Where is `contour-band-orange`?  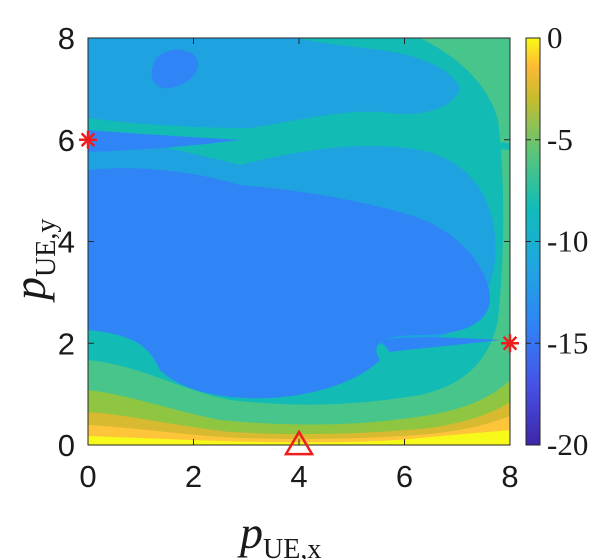
contour-band-orange is located at coordinates (299, 423).